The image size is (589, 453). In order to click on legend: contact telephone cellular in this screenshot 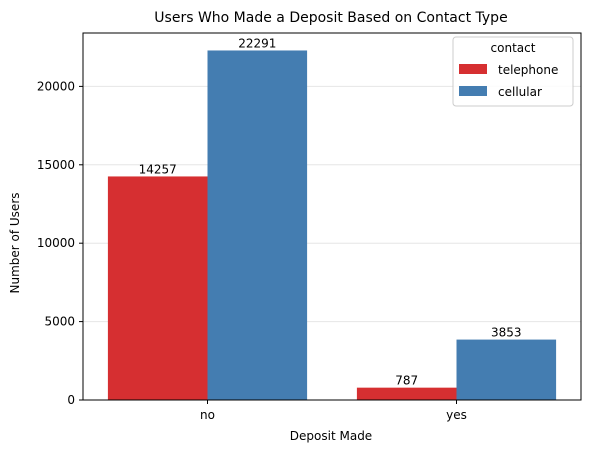, I will do `click(513, 71)`.